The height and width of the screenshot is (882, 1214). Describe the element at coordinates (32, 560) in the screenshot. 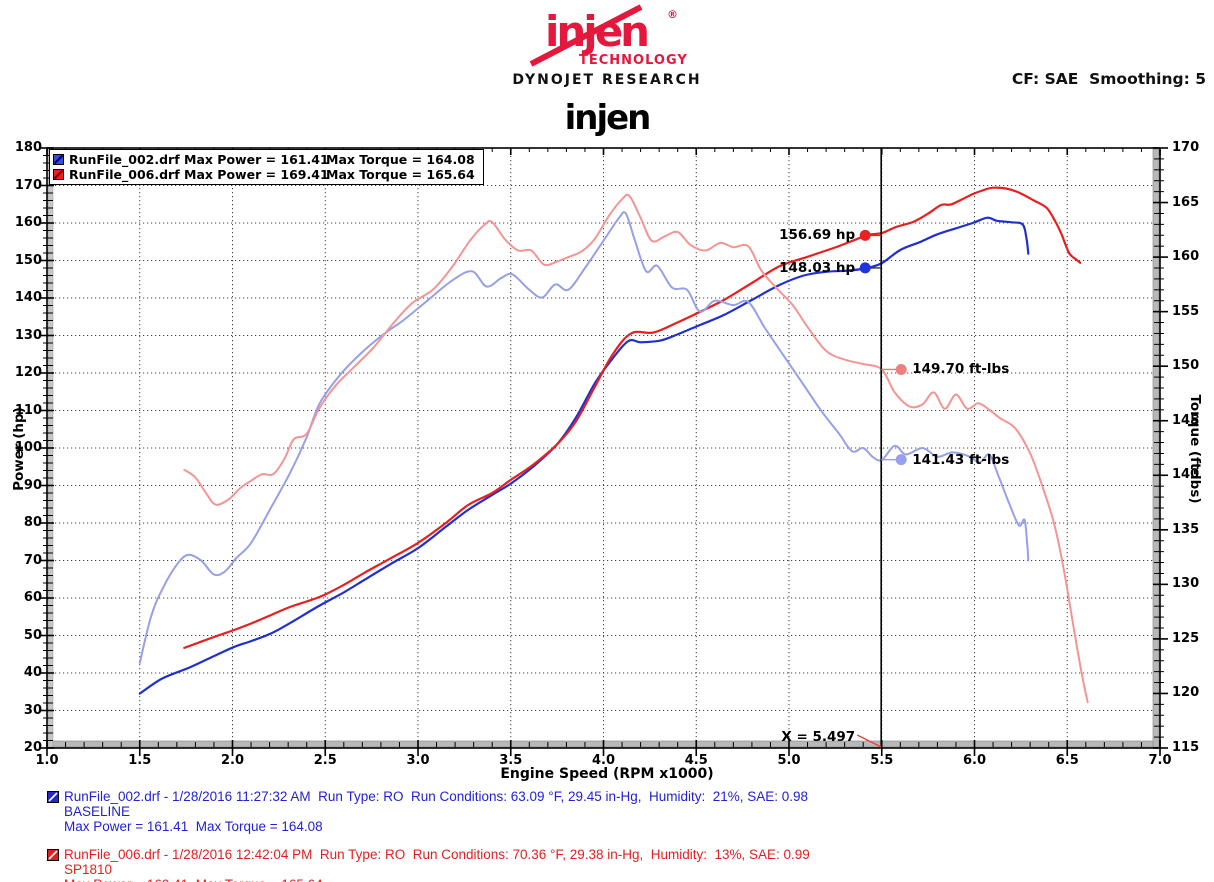

I see `power-tick-label: 70` at that location.